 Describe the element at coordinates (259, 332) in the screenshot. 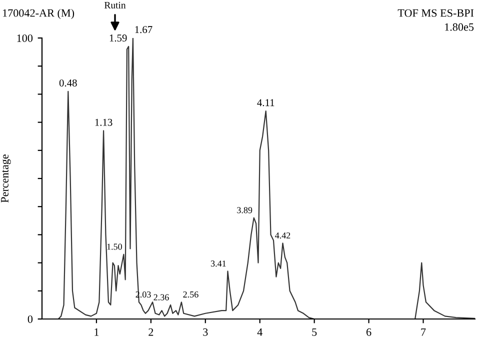

I see `x-tick-label: 4` at that location.